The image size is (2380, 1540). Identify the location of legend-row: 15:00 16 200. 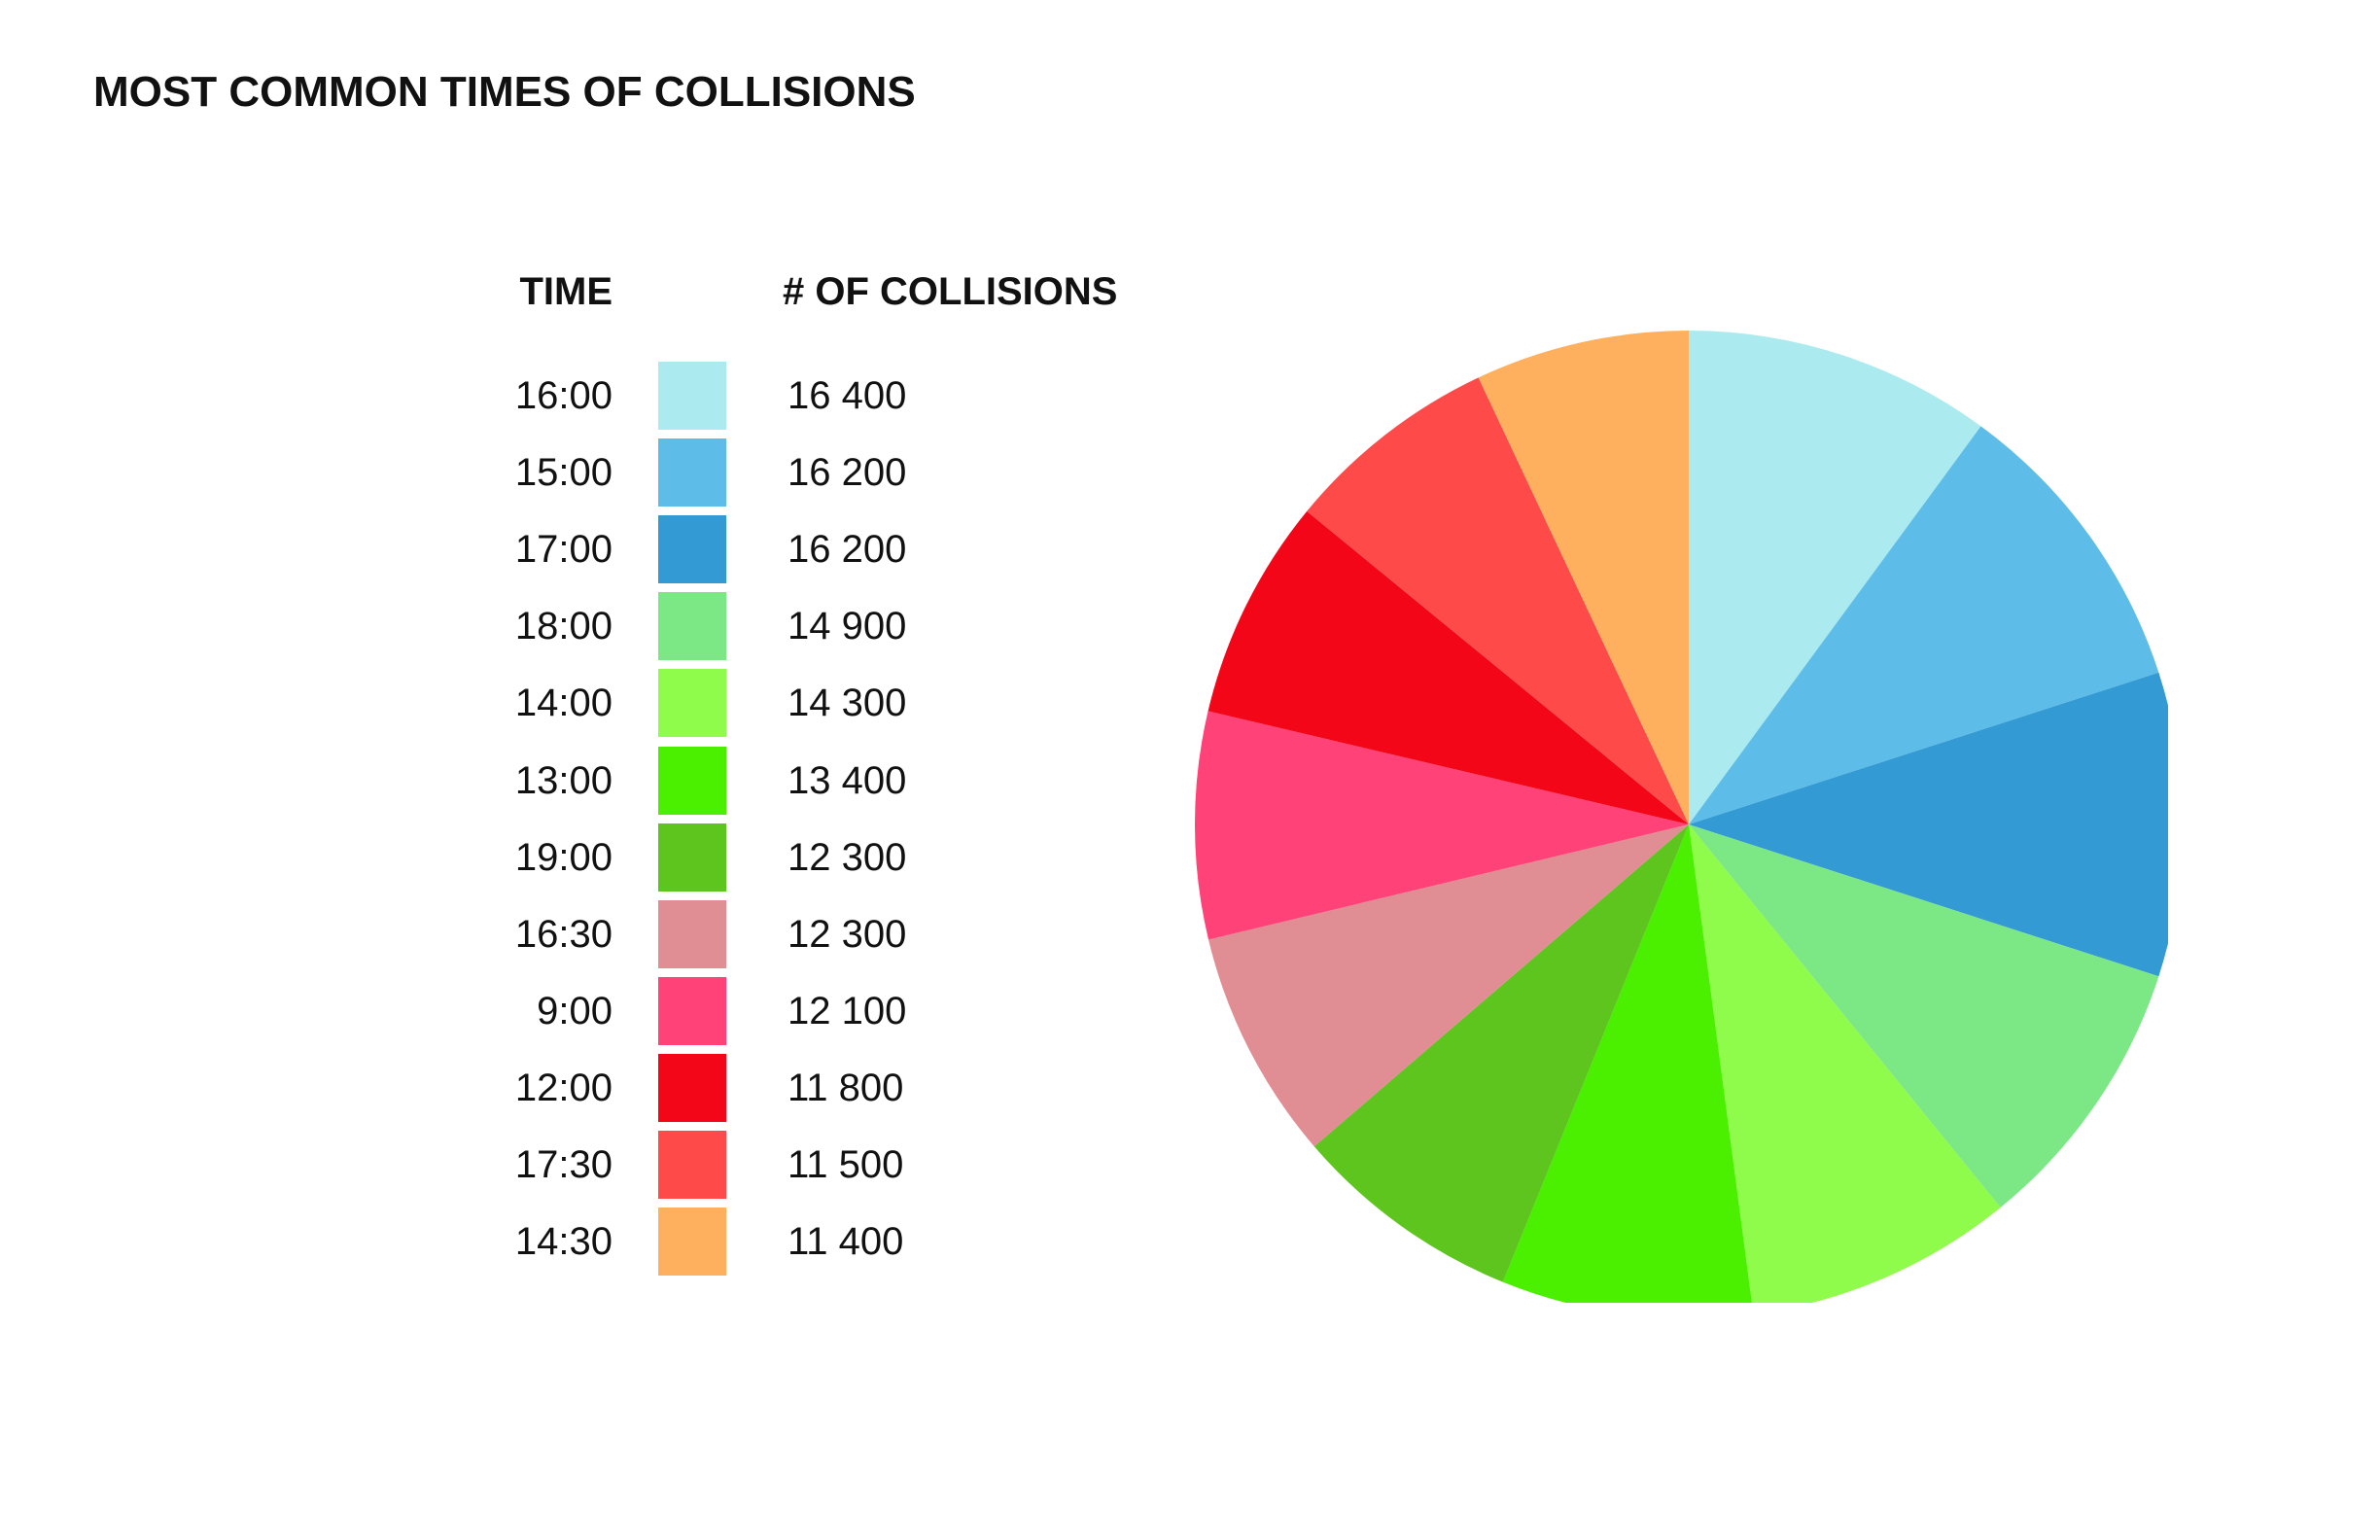
(583, 473).